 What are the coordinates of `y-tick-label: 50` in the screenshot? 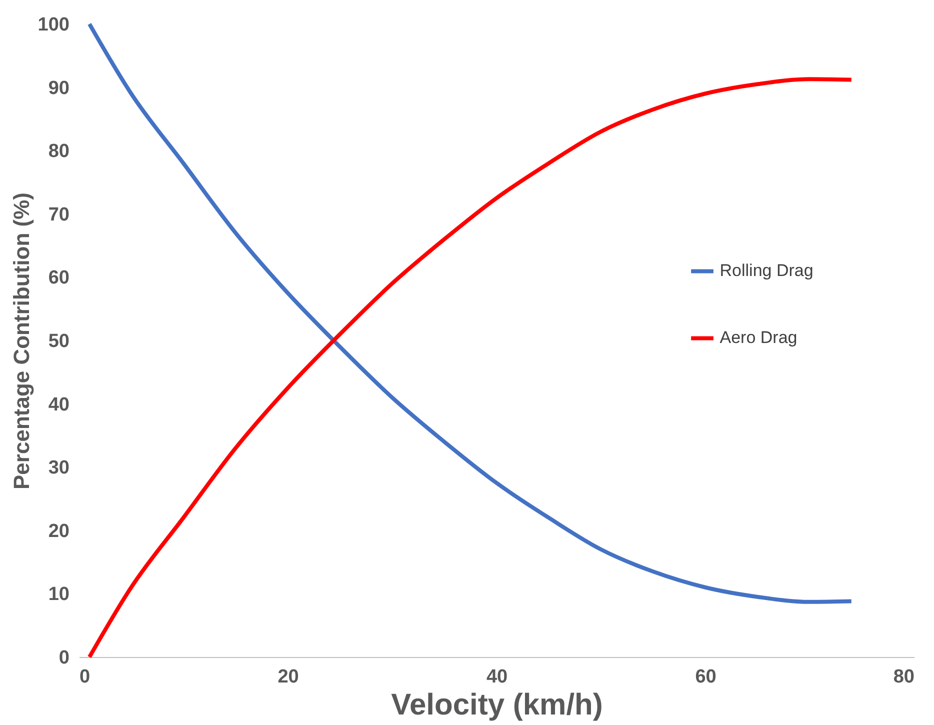 It's located at (59, 341).